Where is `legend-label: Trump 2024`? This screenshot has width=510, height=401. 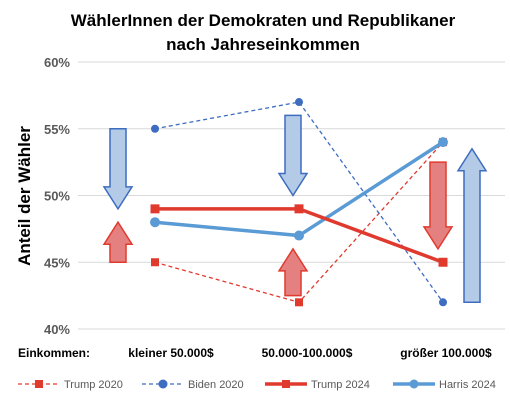 legend-label: Trump 2024 is located at coordinates (340, 385).